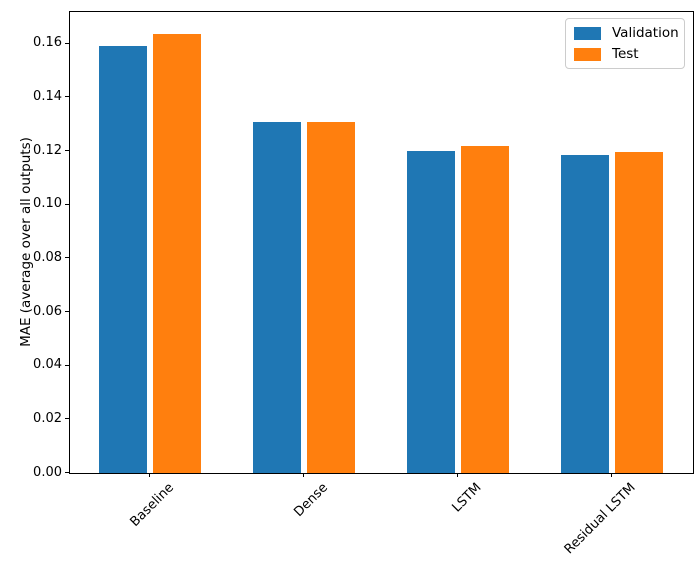  Describe the element at coordinates (47, 311) in the screenshot. I see `y-tick-label: 0.06` at that location.